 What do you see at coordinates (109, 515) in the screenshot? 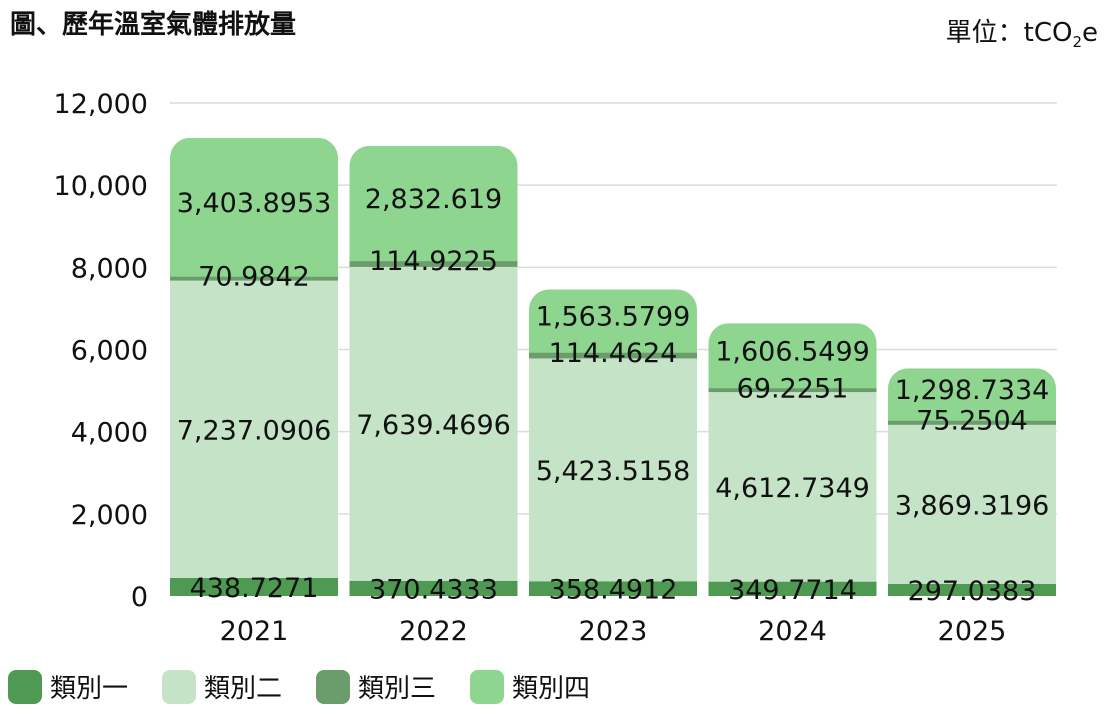
I see `y-tick-label: 2,000` at bounding box center [109, 515].